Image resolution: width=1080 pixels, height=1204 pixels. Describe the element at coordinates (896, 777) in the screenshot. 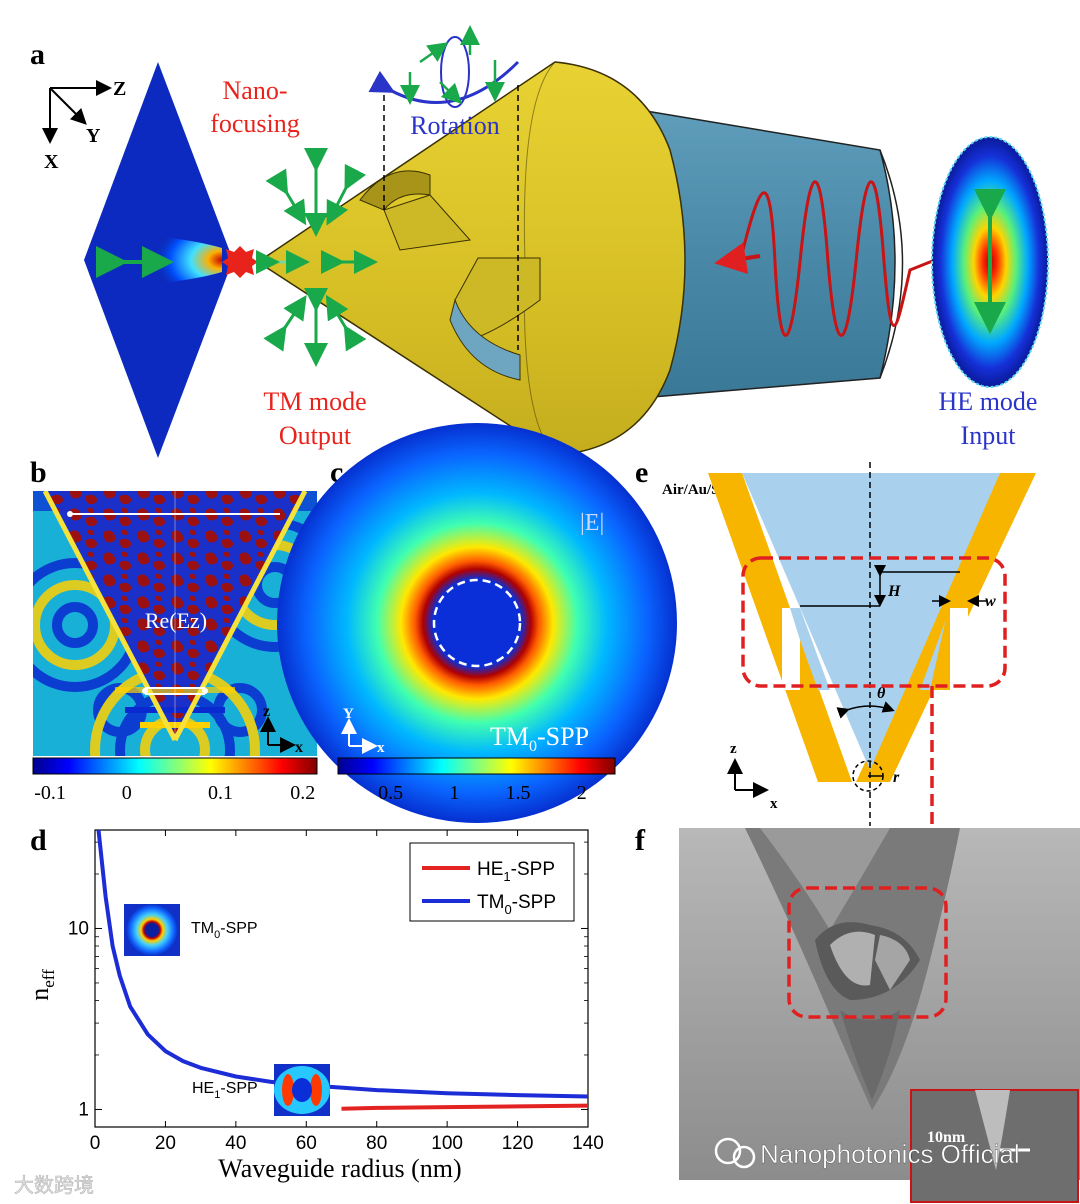

I see `dim-label-r: r` at that location.